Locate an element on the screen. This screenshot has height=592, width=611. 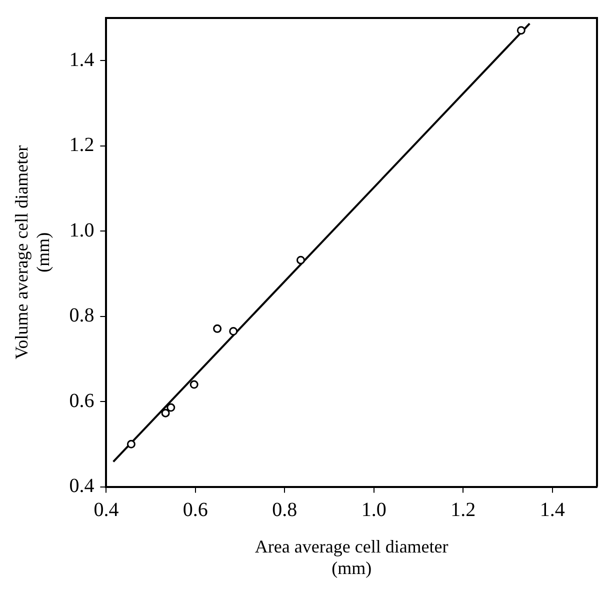
x-tick-label: 0.4 is located at coordinates (106, 510).